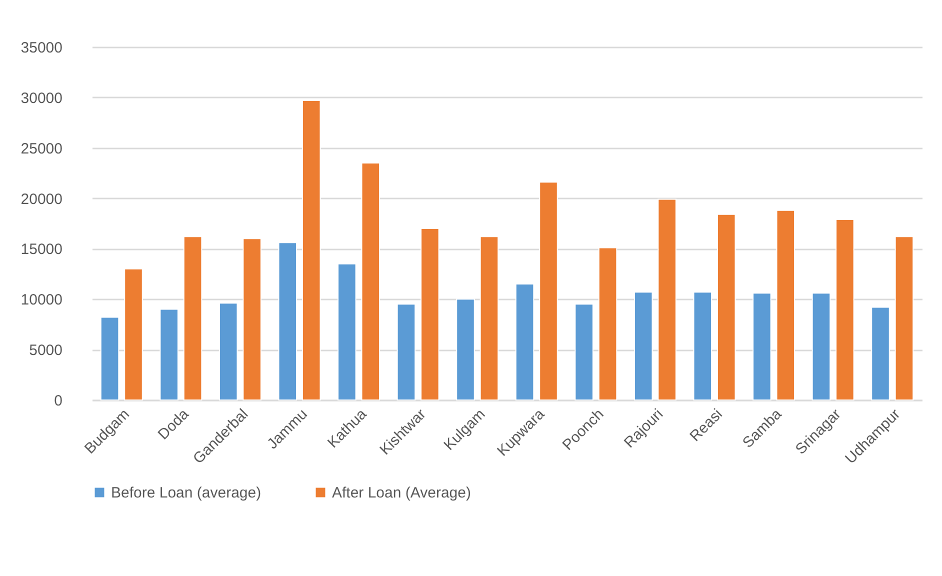  Describe the element at coordinates (41, 249) in the screenshot. I see `y-tick-label: 15000` at that location.